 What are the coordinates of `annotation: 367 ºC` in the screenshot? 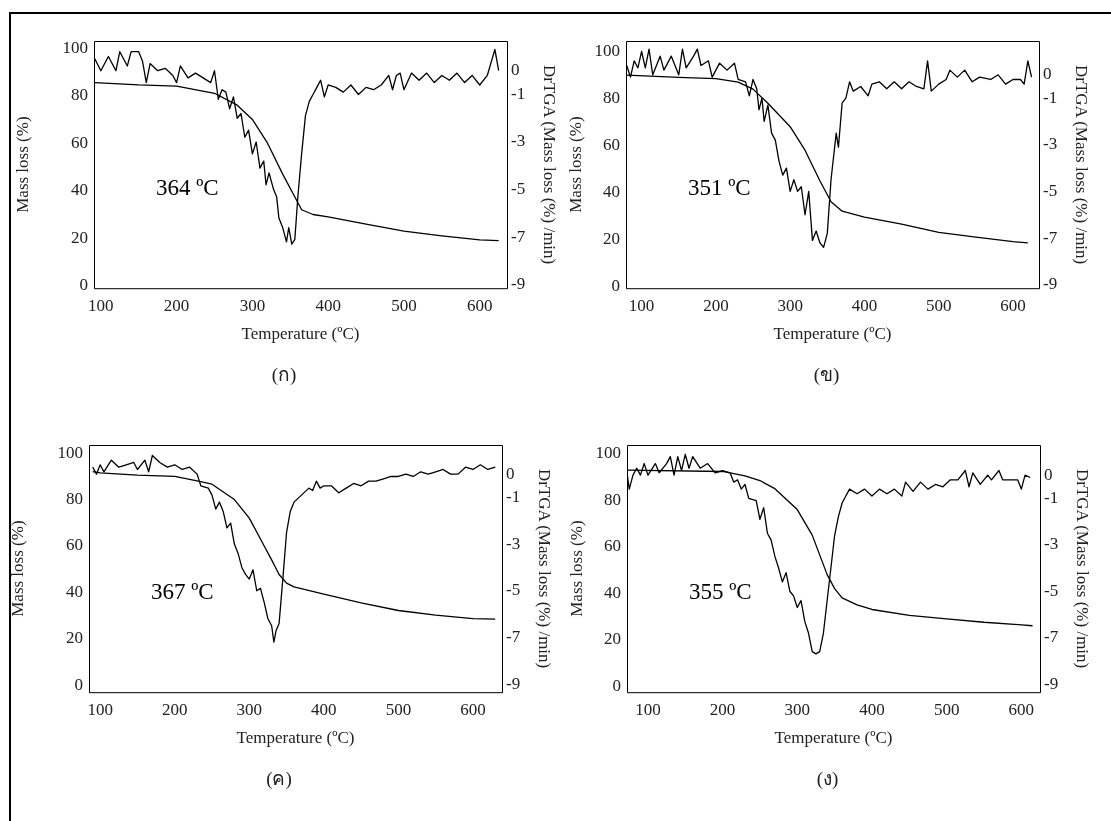 It's located at (182, 592).